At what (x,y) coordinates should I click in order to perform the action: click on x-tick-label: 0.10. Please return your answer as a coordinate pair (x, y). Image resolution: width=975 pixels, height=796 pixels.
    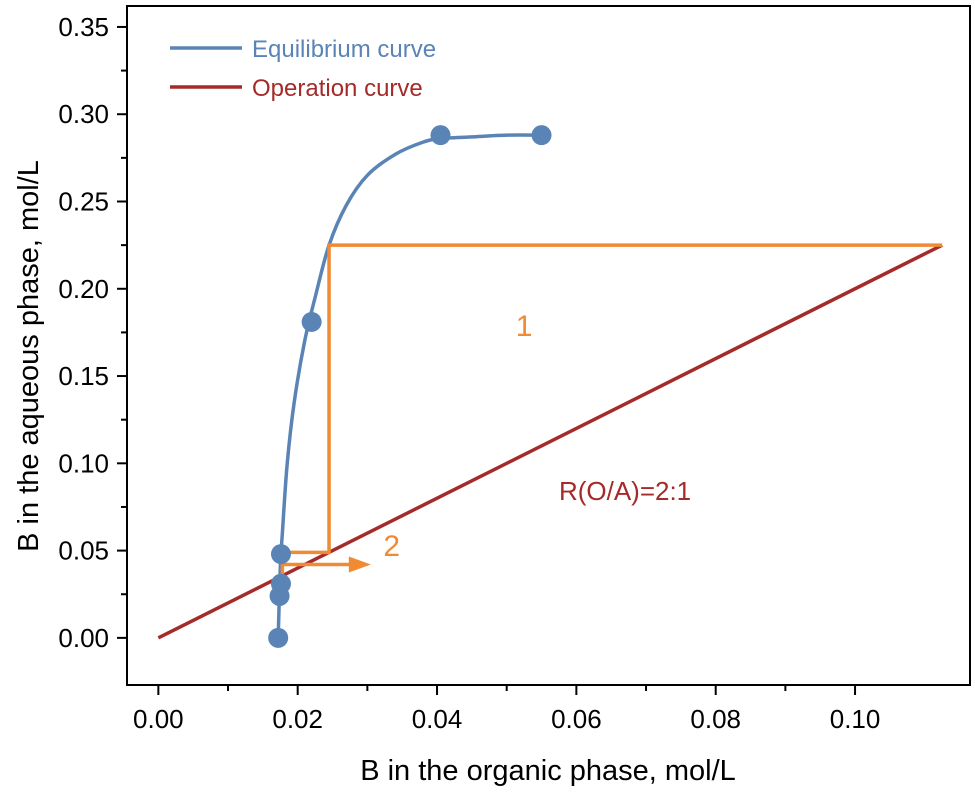
    Looking at the image, I should click on (855, 719).